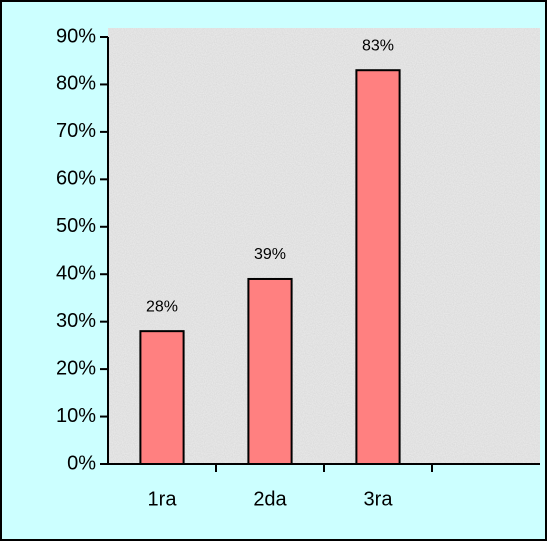 This screenshot has height=541, width=547. What do you see at coordinates (163, 499) in the screenshot?
I see `x-tick-label: 1ra` at bounding box center [163, 499].